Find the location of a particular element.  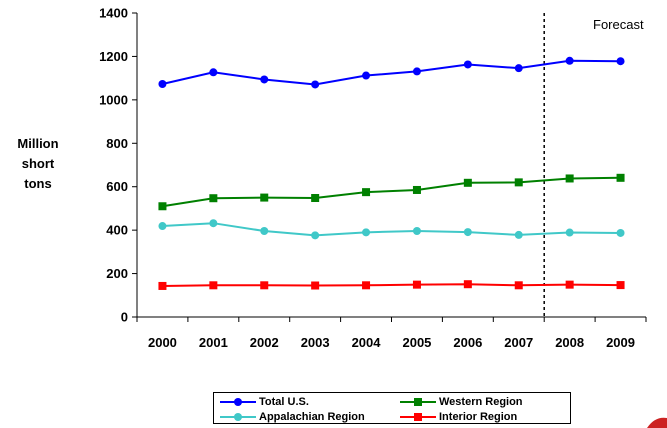

x-tick-label: 2009 is located at coordinates (620, 342).